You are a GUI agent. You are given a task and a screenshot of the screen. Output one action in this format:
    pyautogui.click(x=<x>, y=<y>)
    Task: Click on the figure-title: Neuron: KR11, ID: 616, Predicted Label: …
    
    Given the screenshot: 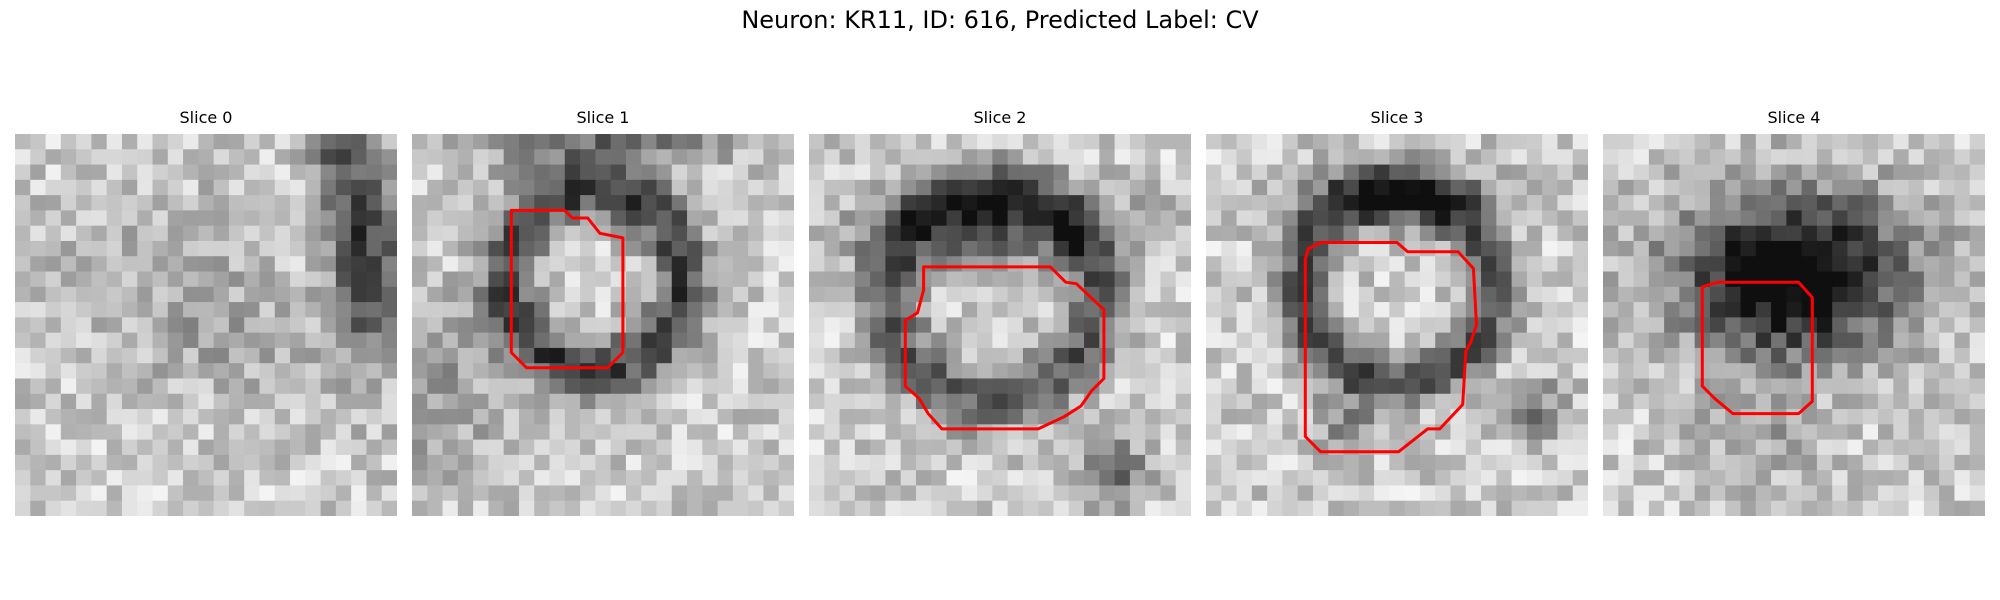 What is the action you would take?
    pyautogui.click(x=1000, y=20)
    